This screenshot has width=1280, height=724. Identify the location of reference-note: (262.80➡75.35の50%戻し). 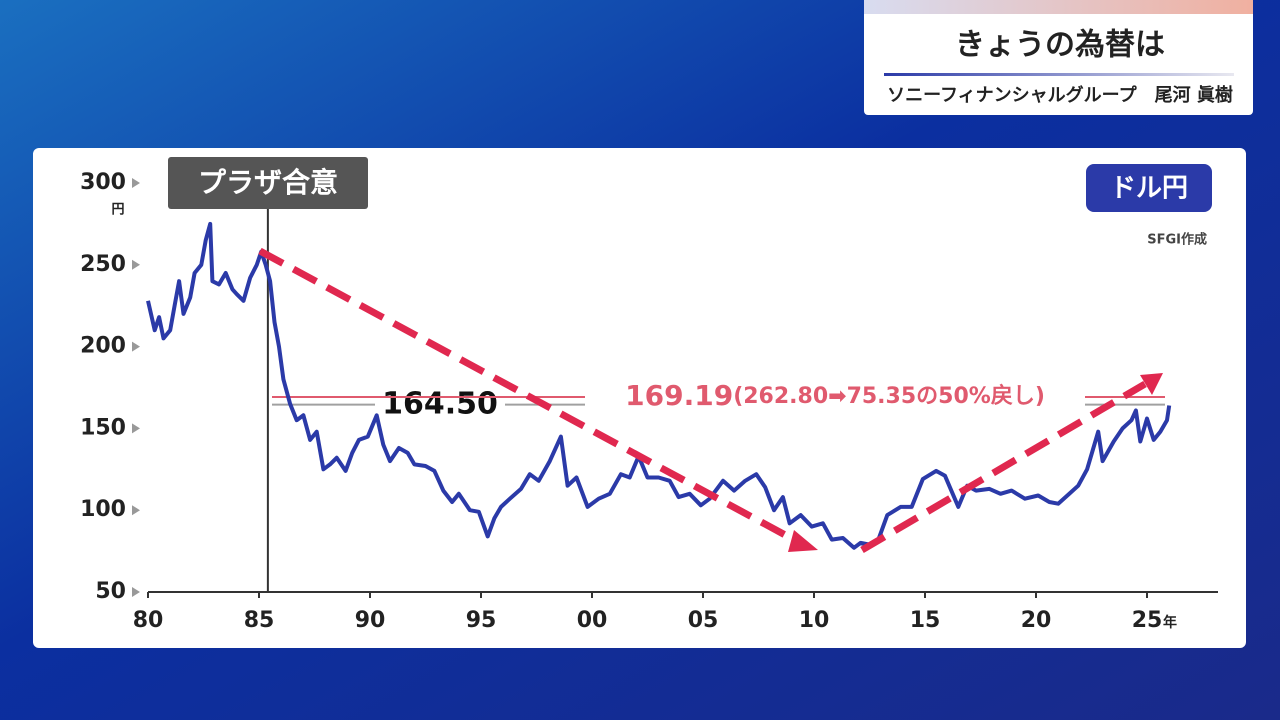
(889, 396).